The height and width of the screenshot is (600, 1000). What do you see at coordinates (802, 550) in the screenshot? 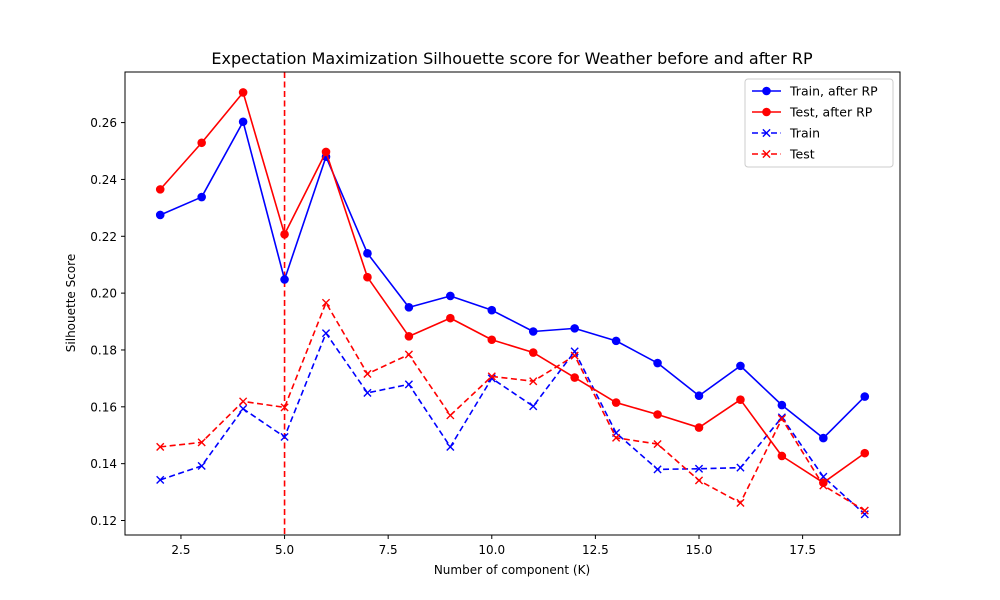
I see `x-tick-label: 17.5` at bounding box center [802, 550].